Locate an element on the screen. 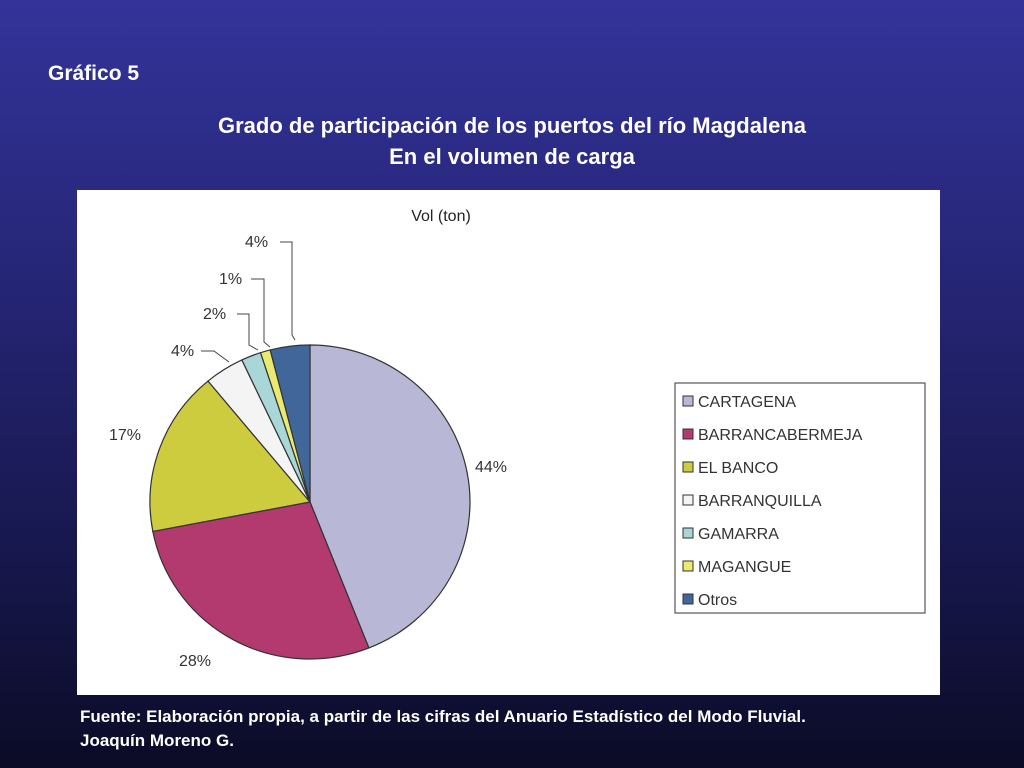  leader-line-gamarra is located at coordinates (248, 332).